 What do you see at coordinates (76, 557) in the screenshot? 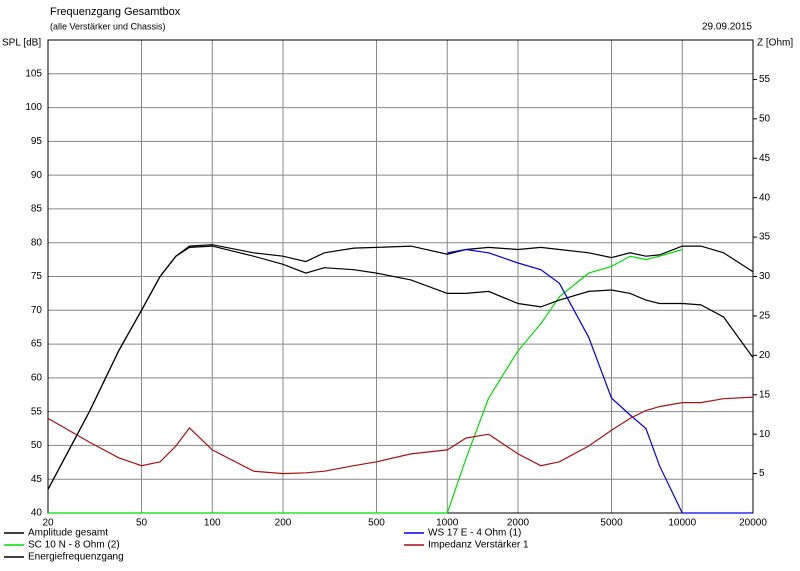
I see `legend-label: Energiefrequenzgang` at bounding box center [76, 557].